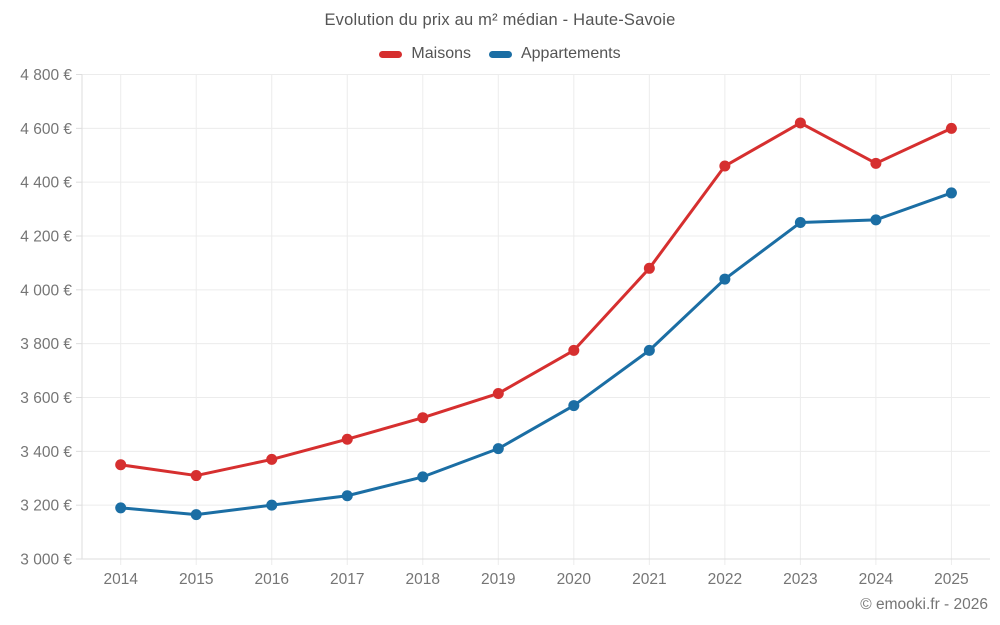  I want to click on data-point-maisons-2017, so click(347, 439).